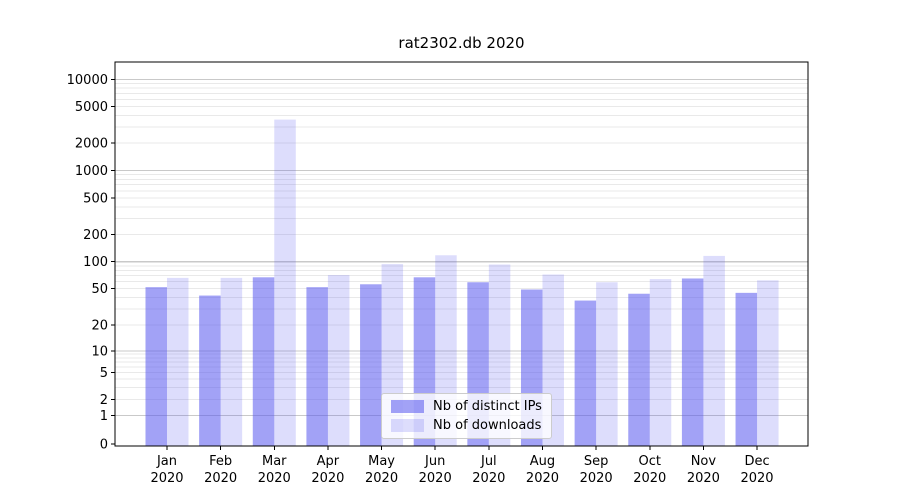 The width and height of the screenshot is (900, 500). I want to click on y-tick-label: 1, so click(104, 416).